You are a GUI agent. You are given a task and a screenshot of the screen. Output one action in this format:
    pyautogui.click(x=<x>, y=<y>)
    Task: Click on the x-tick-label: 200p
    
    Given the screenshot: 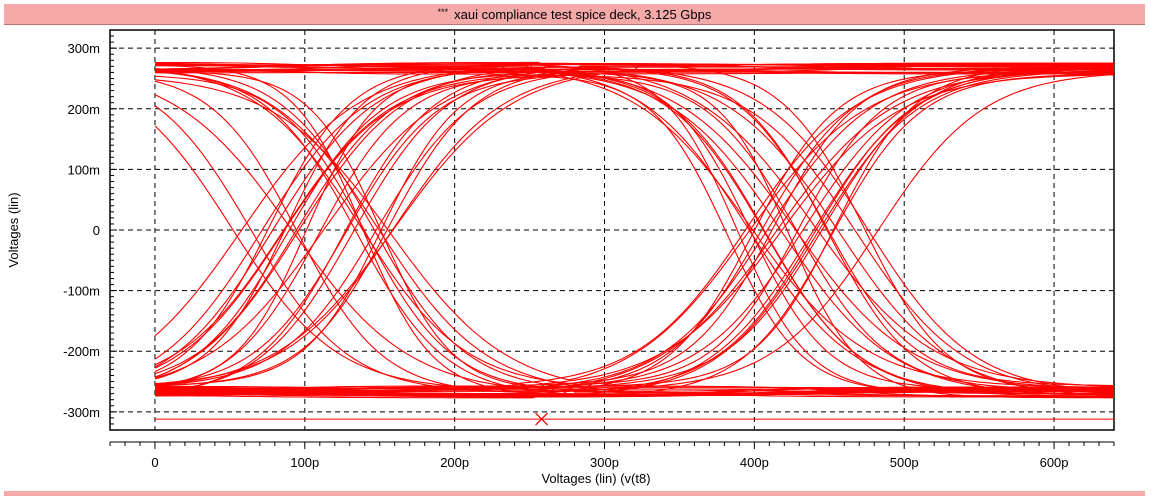 What is the action you would take?
    pyautogui.click(x=454, y=462)
    